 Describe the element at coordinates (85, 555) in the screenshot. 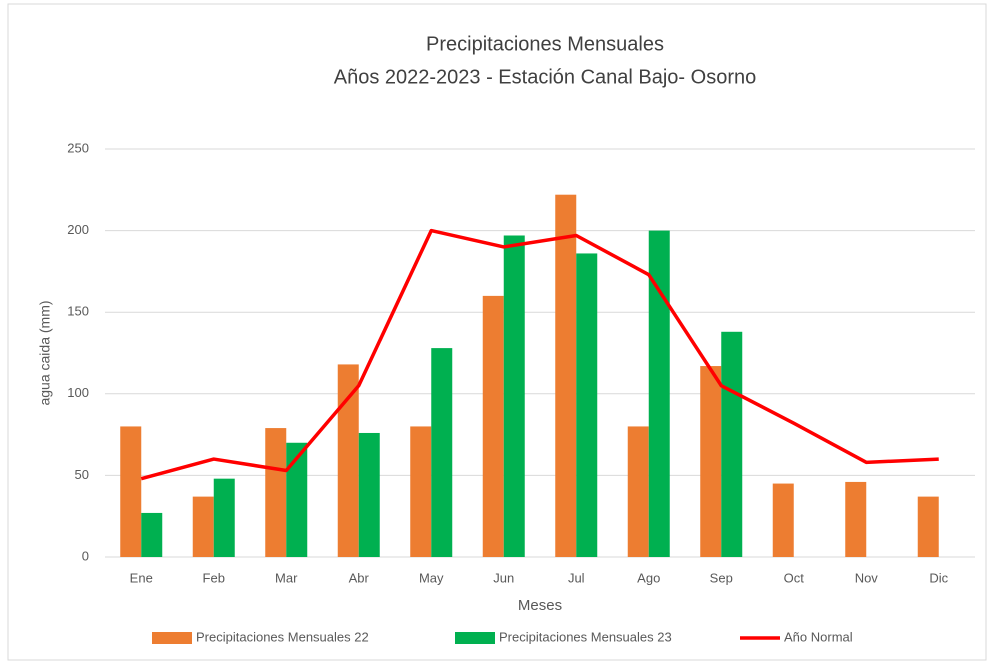

I see `y-tick-label: 0` at that location.